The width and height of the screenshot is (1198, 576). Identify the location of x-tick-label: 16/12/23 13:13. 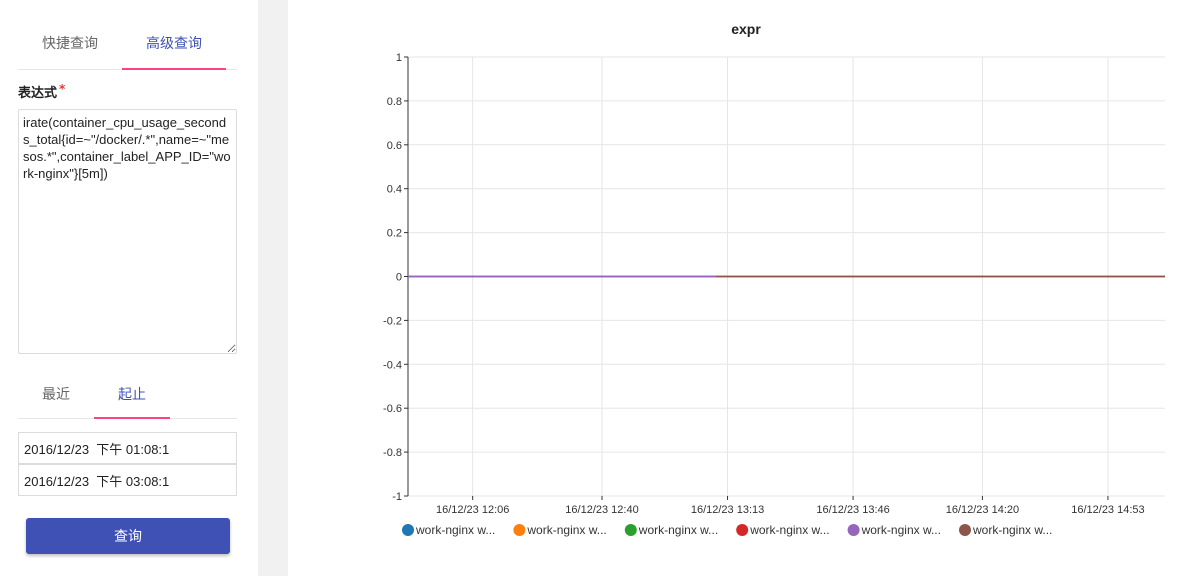
(727, 510).